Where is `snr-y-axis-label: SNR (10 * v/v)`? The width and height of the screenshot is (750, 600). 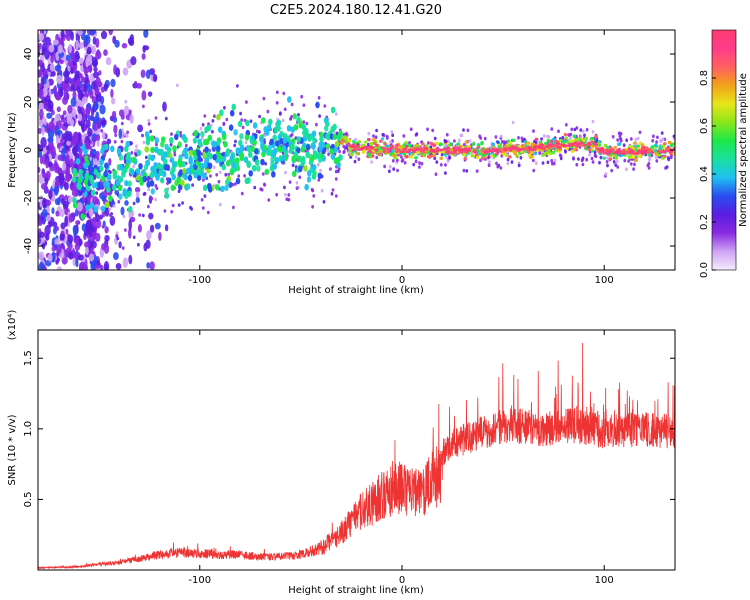
snr-y-axis-label: SNR (10 * v/v) is located at coordinates (12, 449).